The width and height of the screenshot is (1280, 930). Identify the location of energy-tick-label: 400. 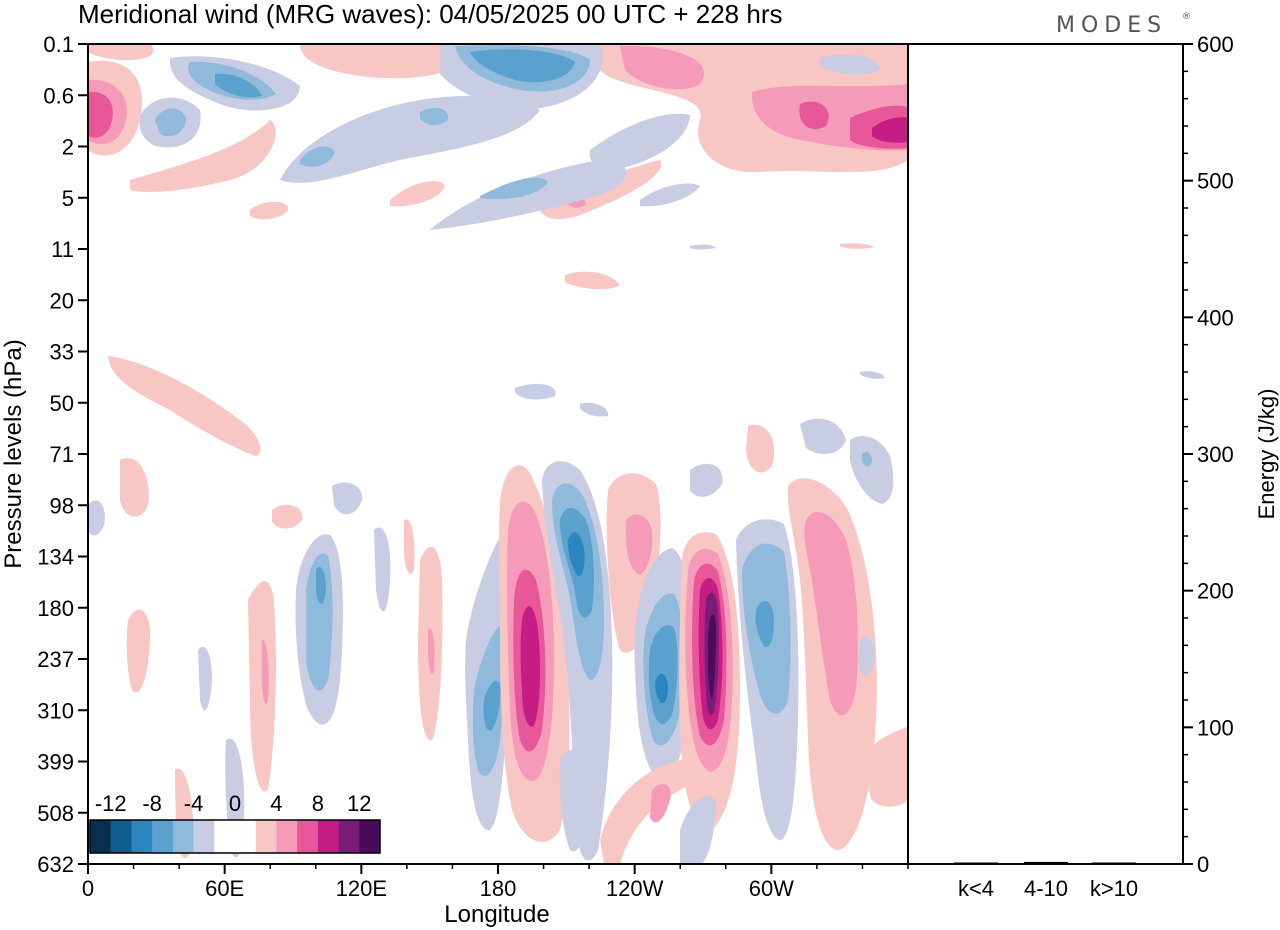
(1215, 317).